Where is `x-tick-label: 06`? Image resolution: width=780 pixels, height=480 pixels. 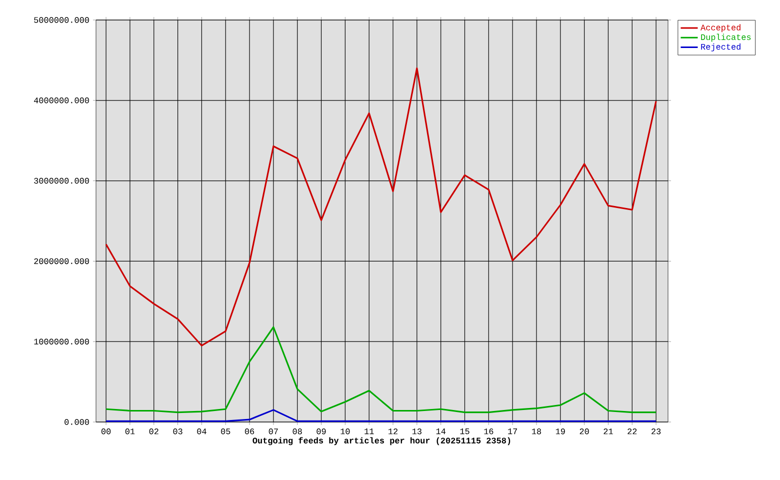 x-tick-label: 06 is located at coordinates (249, 431).